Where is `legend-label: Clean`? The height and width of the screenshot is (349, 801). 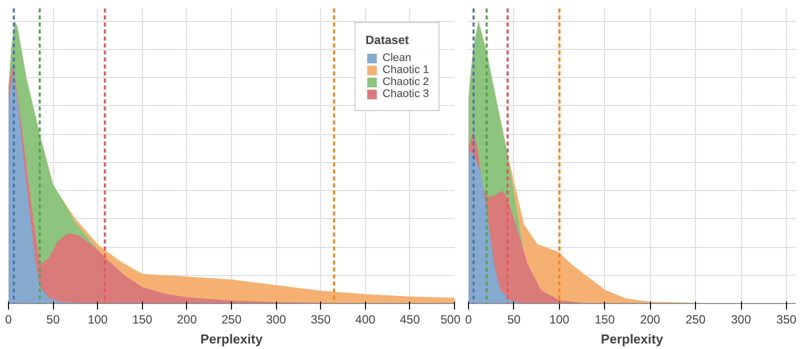 legend-label: Clean is located at coordinates (397, 58).